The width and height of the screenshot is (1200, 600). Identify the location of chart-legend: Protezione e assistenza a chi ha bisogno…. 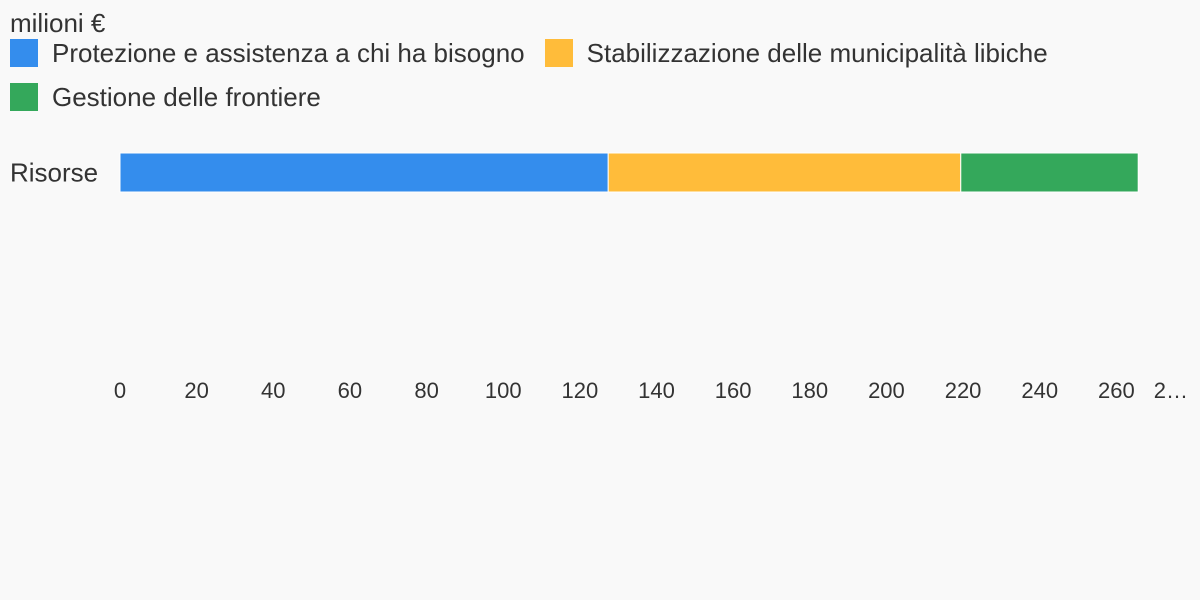
(600, 75).